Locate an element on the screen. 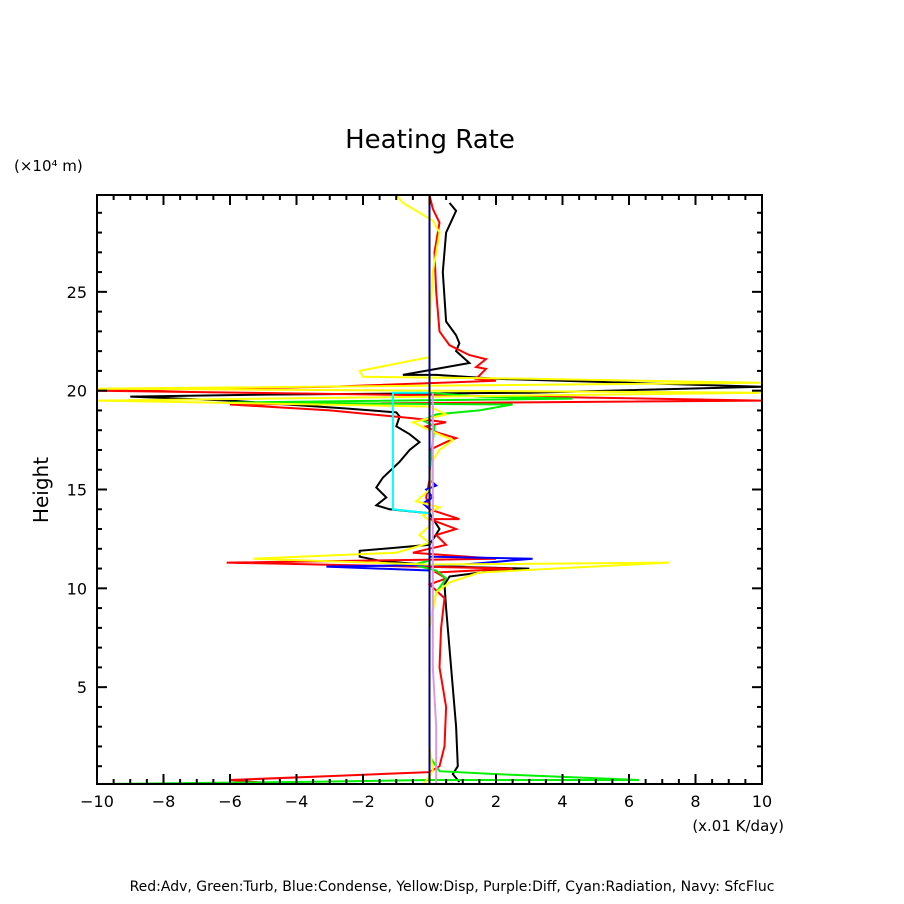  series-line-diff is located at coordinates (434, 588).